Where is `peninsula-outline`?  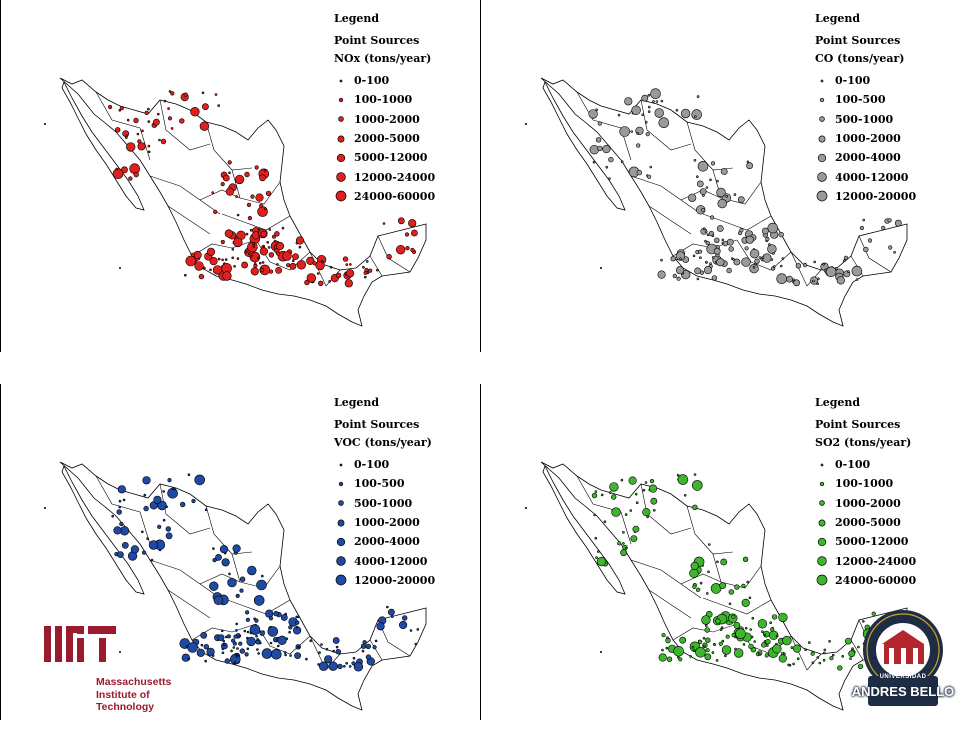 peninsula-outline is located at coordinates (584, 145).